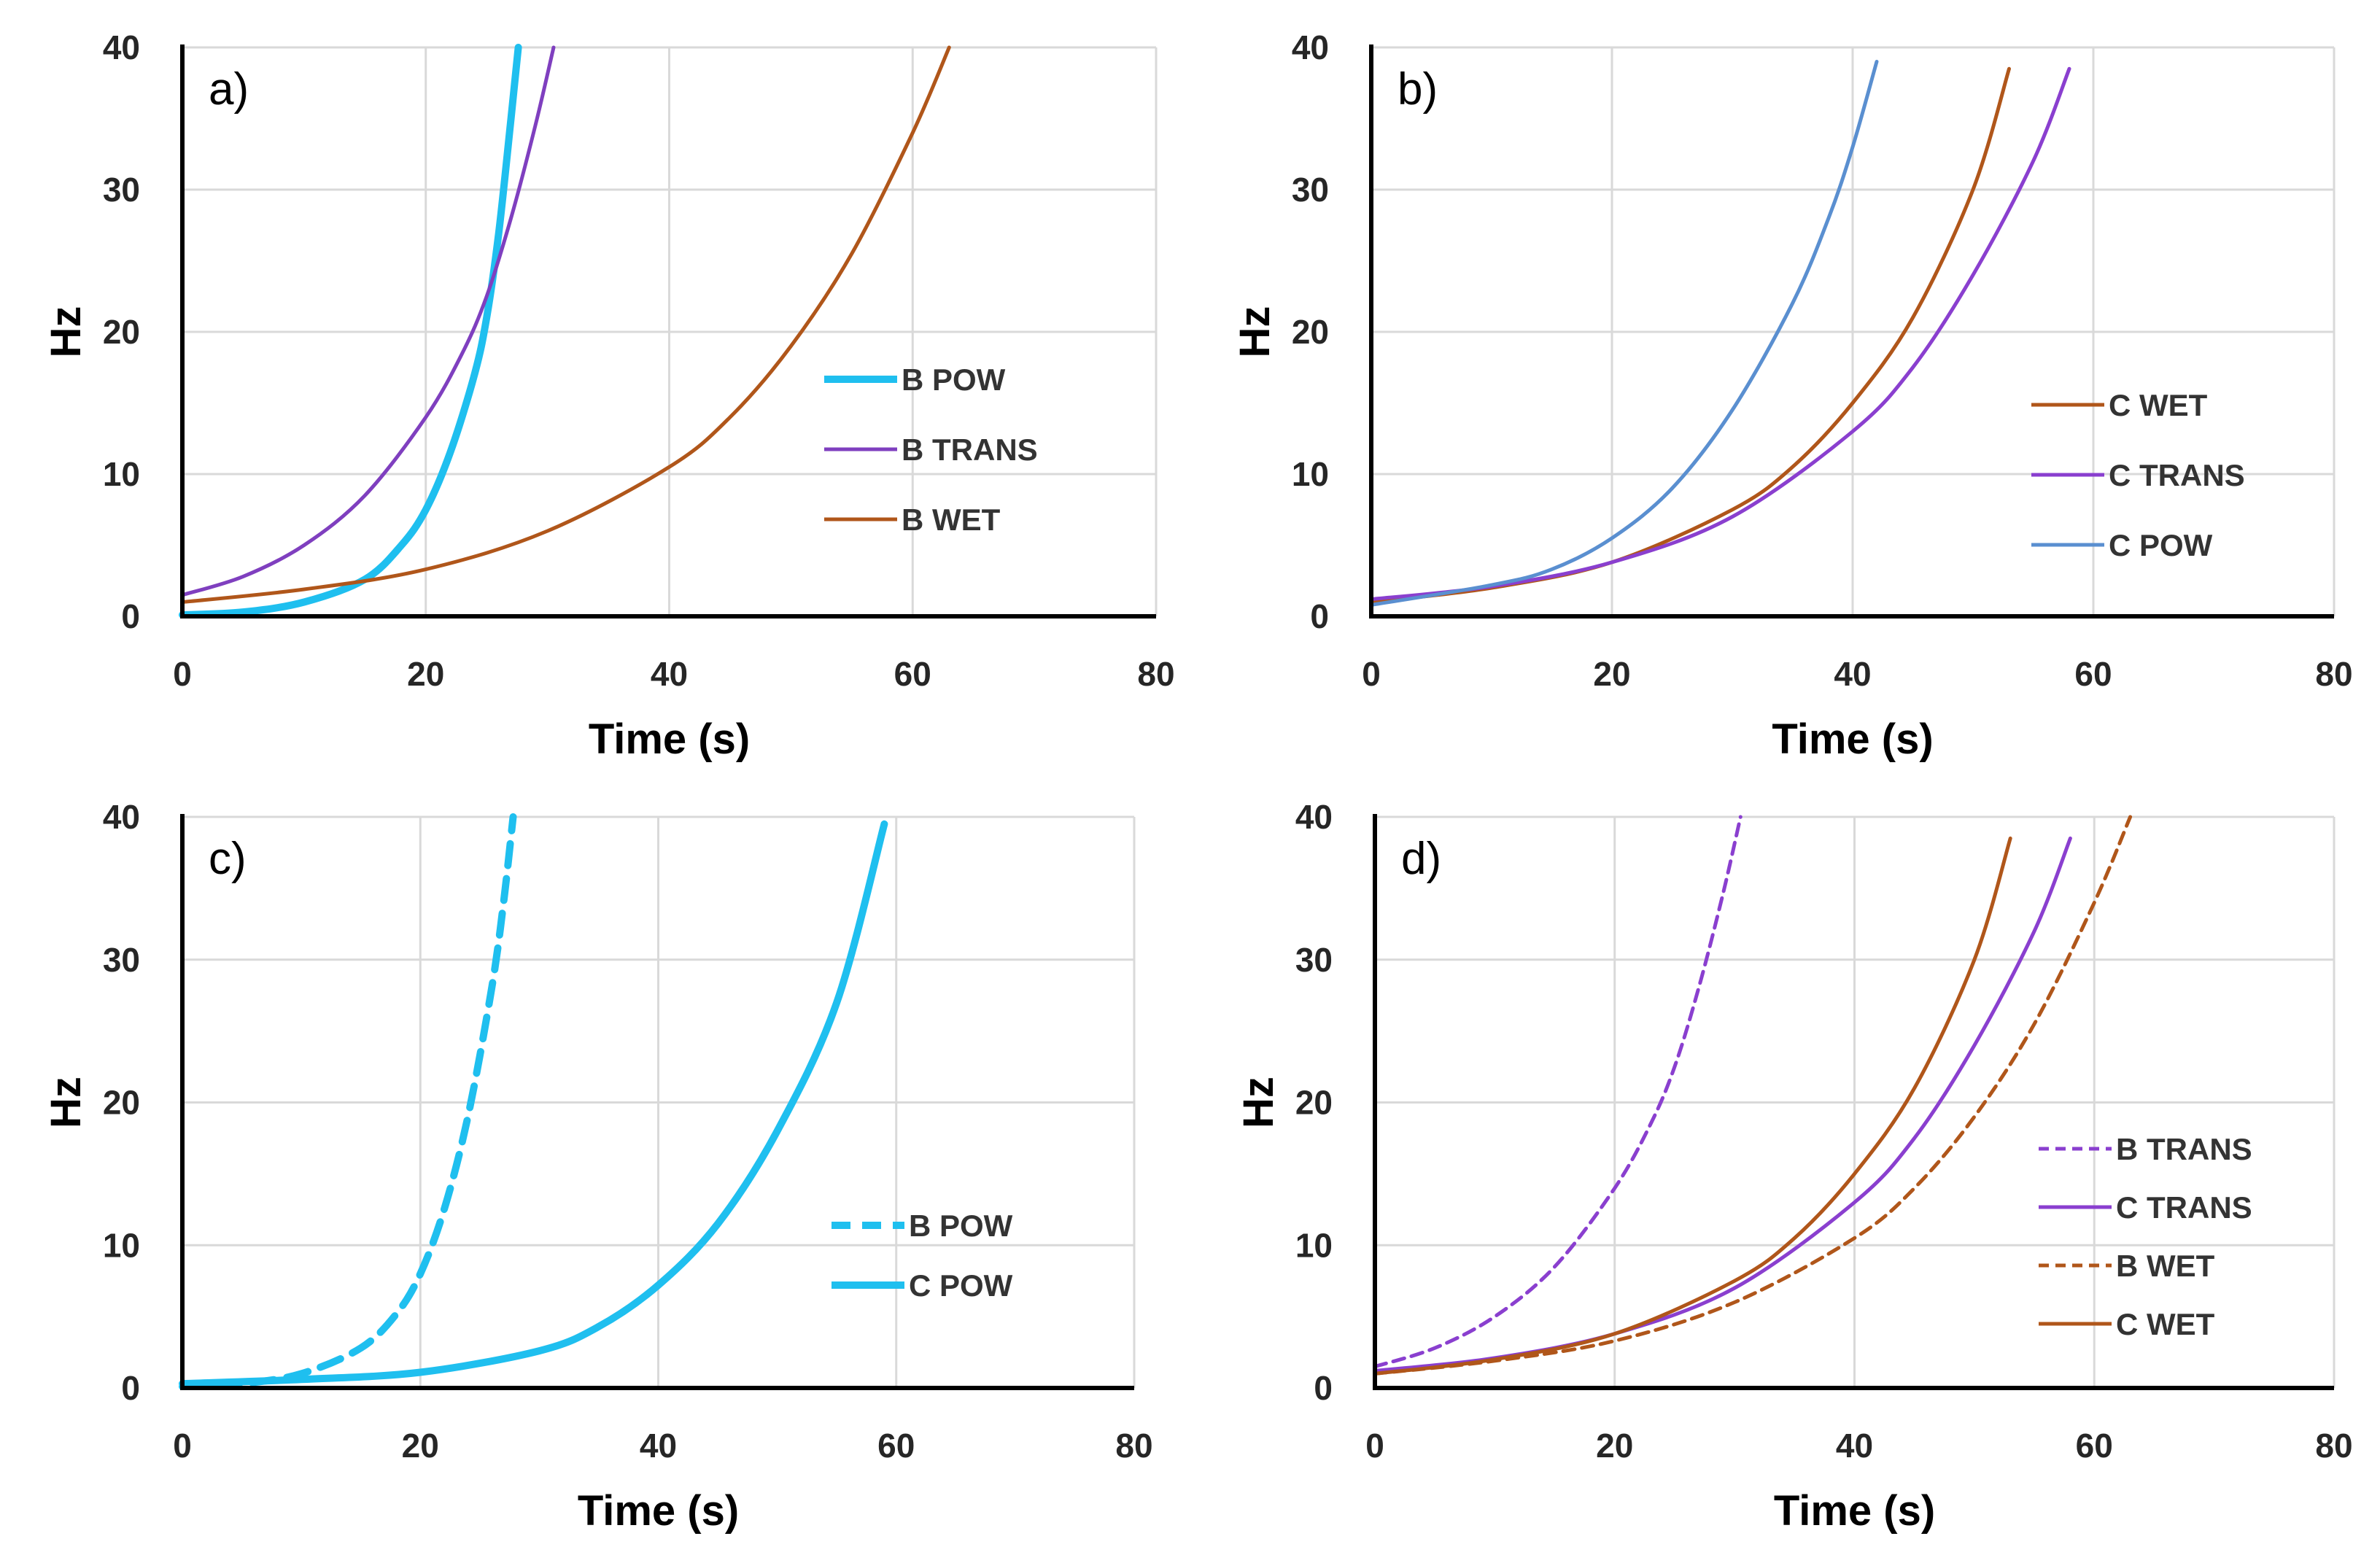 The image size is (2380, 1555). Describe the element at coordinates (1421, 859) in the screenshot. I see `panel-label: d)` at that location.